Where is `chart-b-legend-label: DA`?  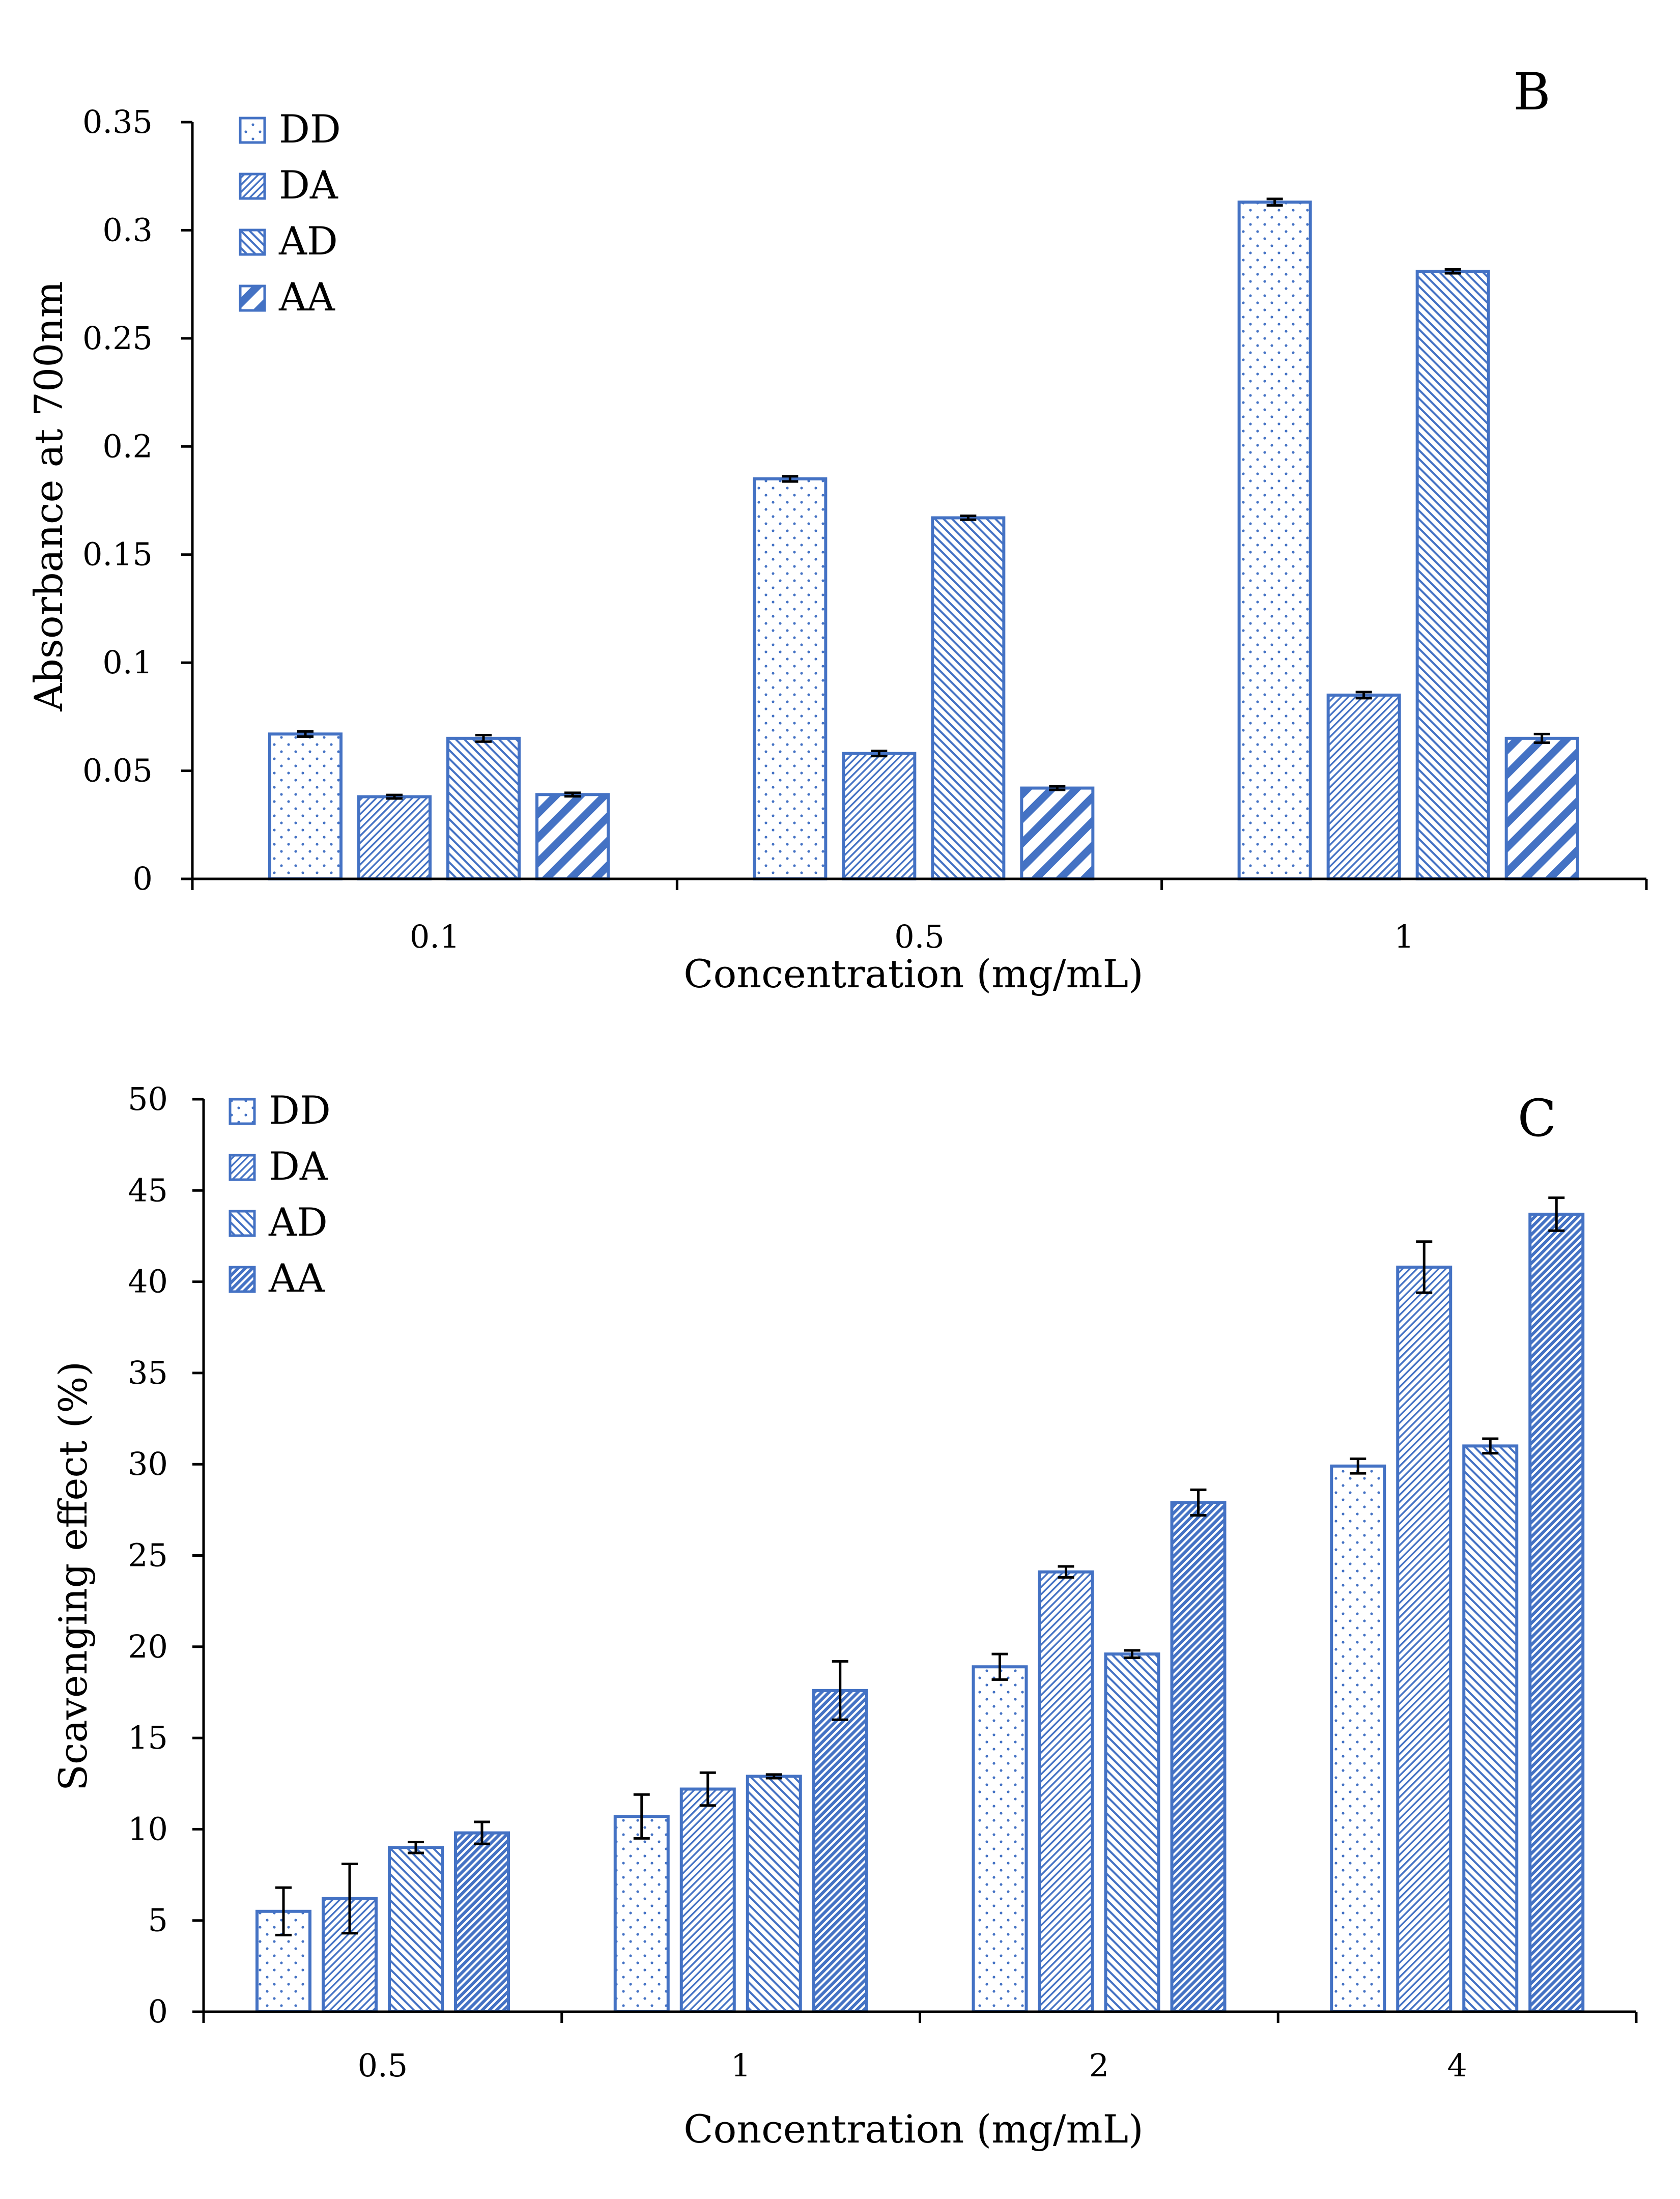
chart-b-legend-label: DA is located at coordinates (308, 185).